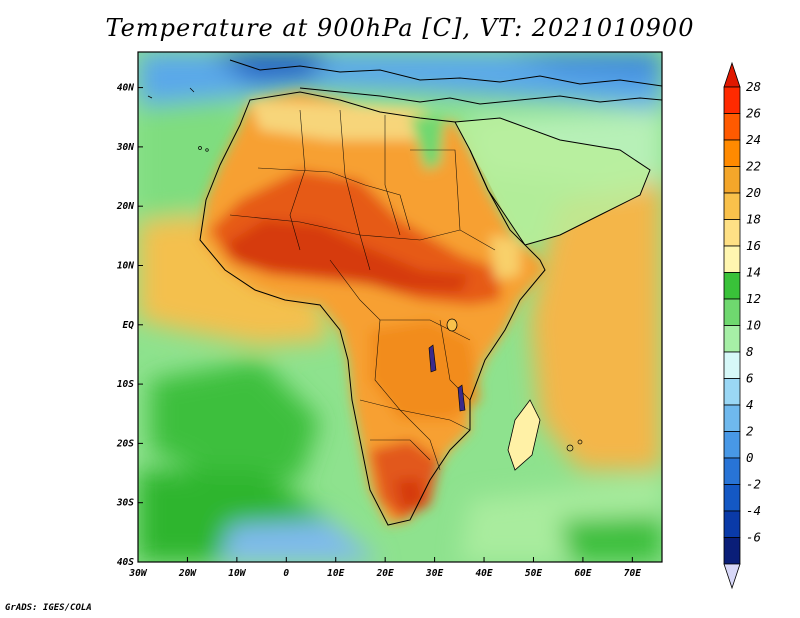  I want to click on colorbar-label: 16, so click(753, 245).